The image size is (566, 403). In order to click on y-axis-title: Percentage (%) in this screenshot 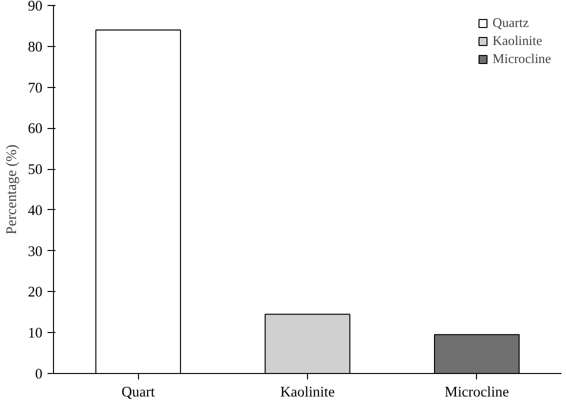, I will do `click(12, 189)`.